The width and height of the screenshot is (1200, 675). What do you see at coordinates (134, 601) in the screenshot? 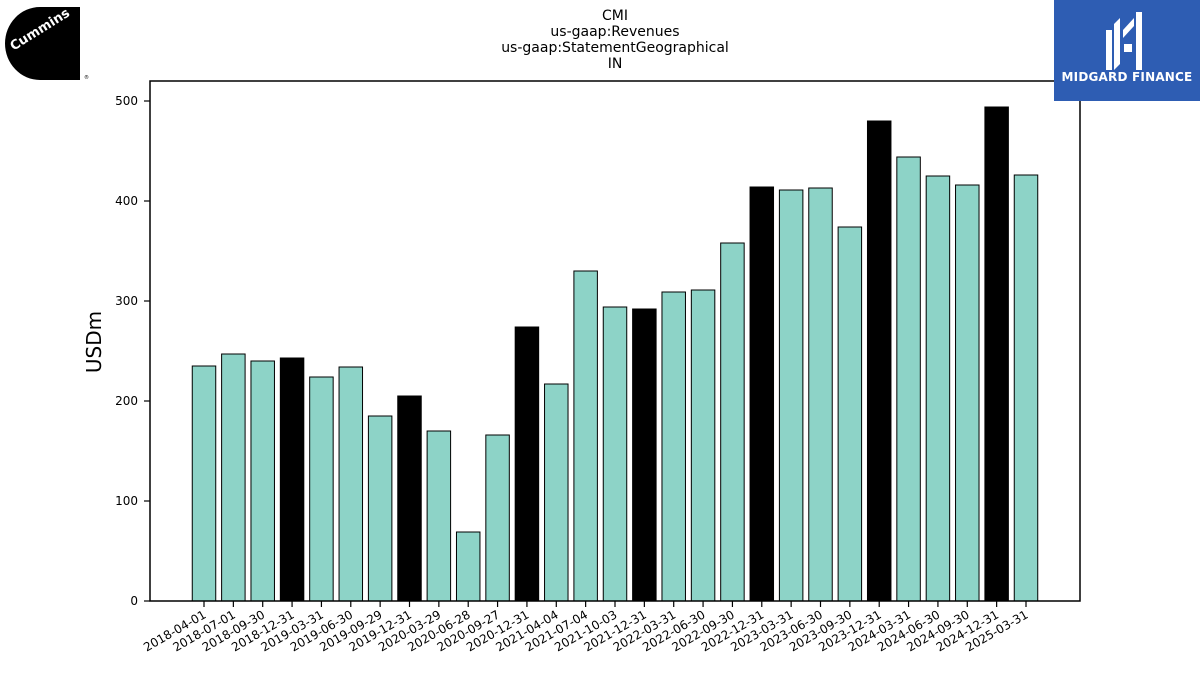
I see `y-tick-label: 0` at bounding box center [134, 601].